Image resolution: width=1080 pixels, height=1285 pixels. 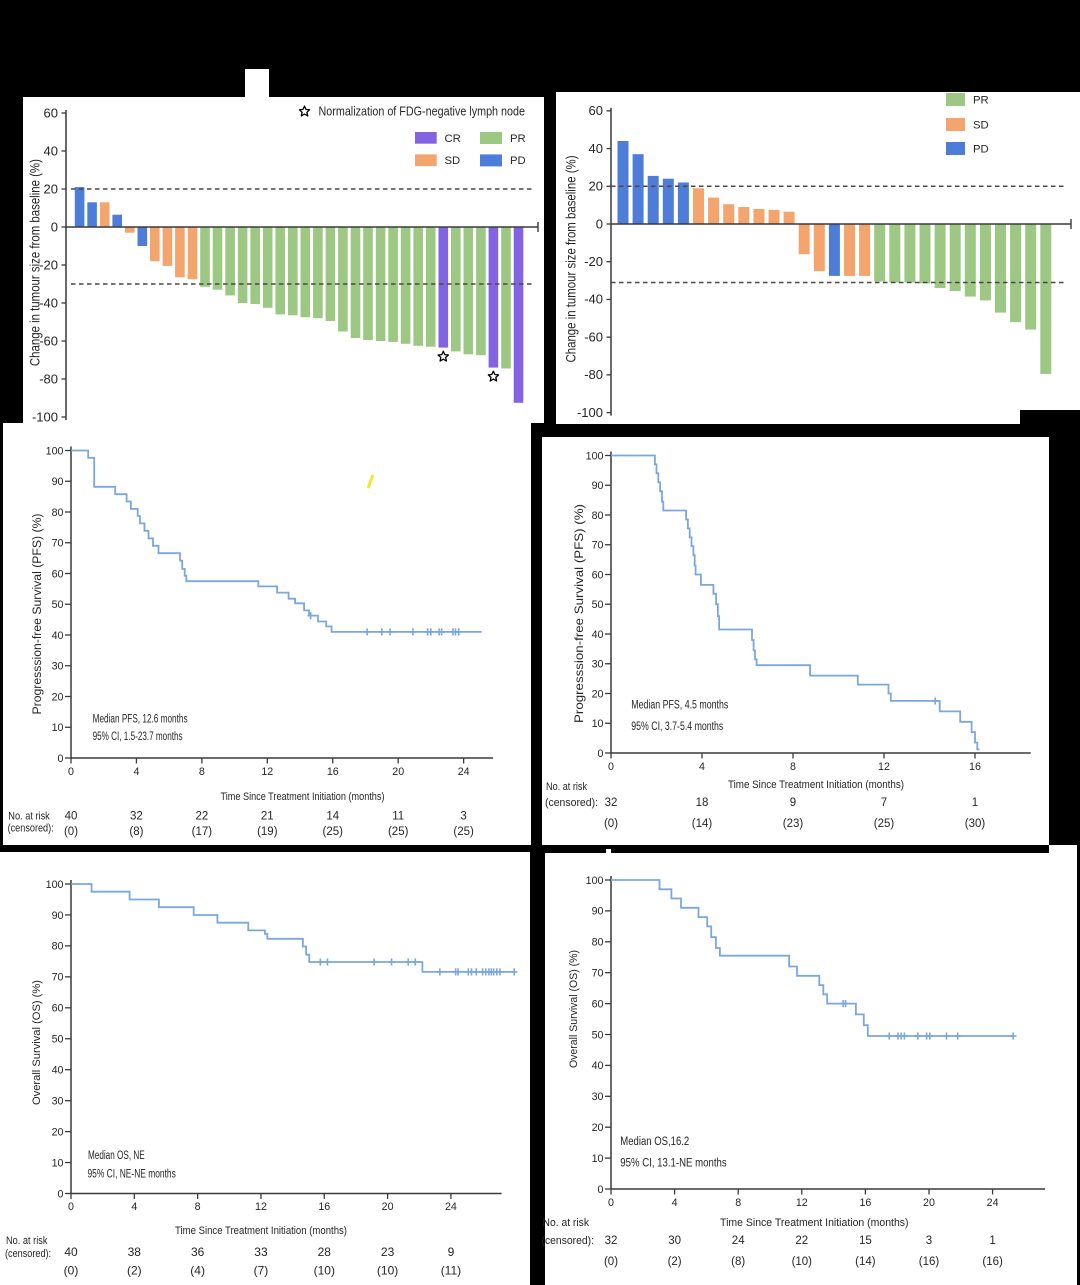 I want to click on svg-text: 9, so click(x=793, y=803).